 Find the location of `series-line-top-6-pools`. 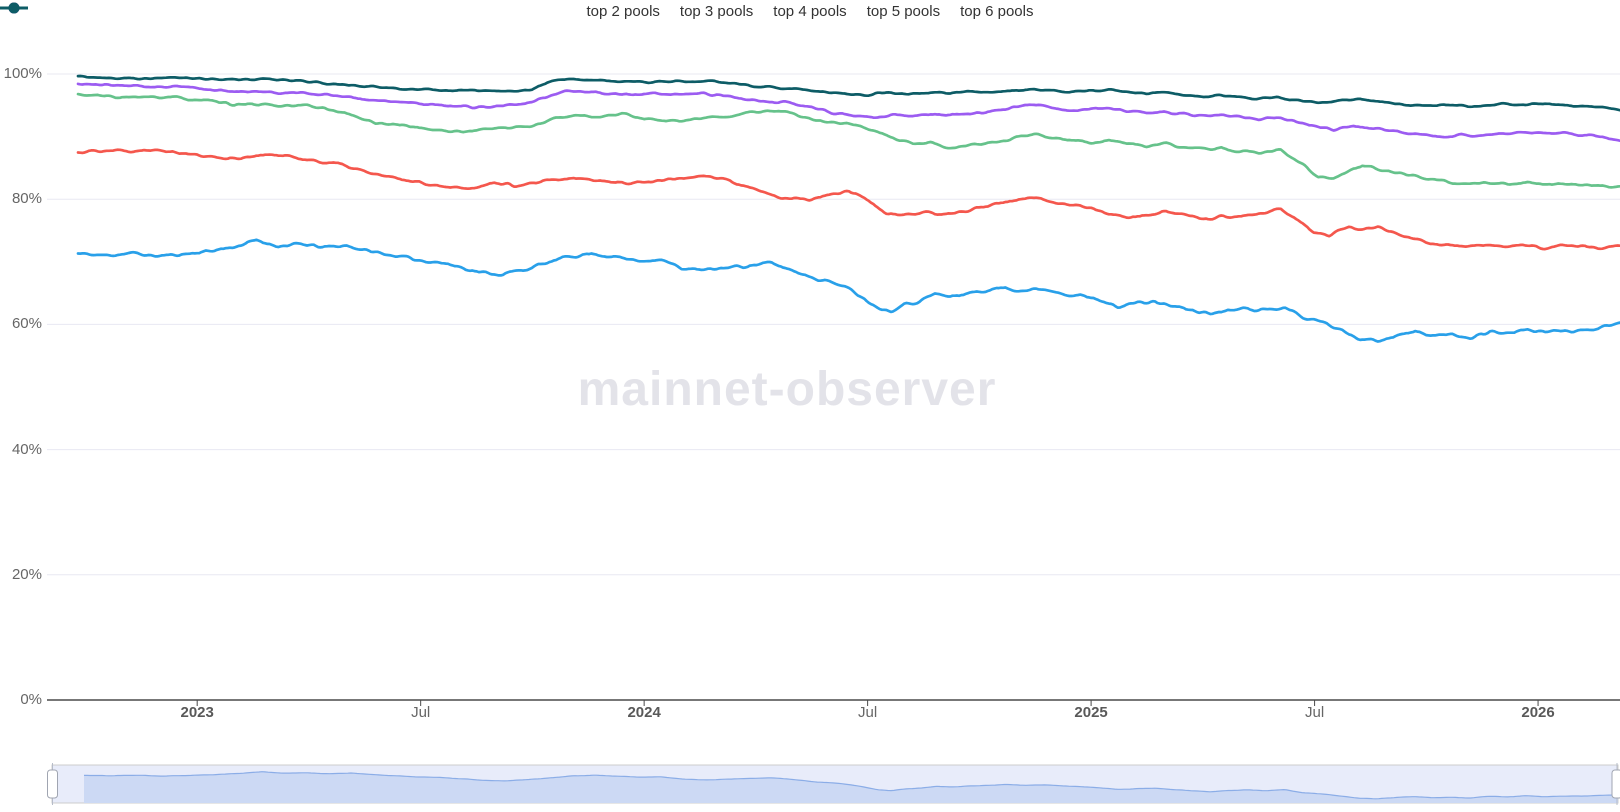

series-line-top-6-pools is located at coordinates (848, 93).